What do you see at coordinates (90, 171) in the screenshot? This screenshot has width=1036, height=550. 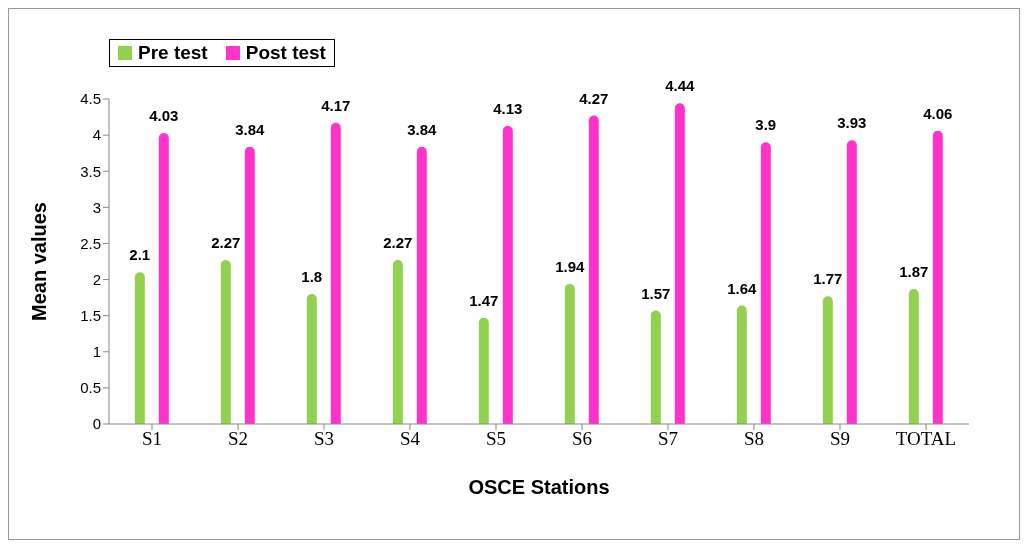 I see `y-tick-label: 3.5` at bounding box center [90, 171].